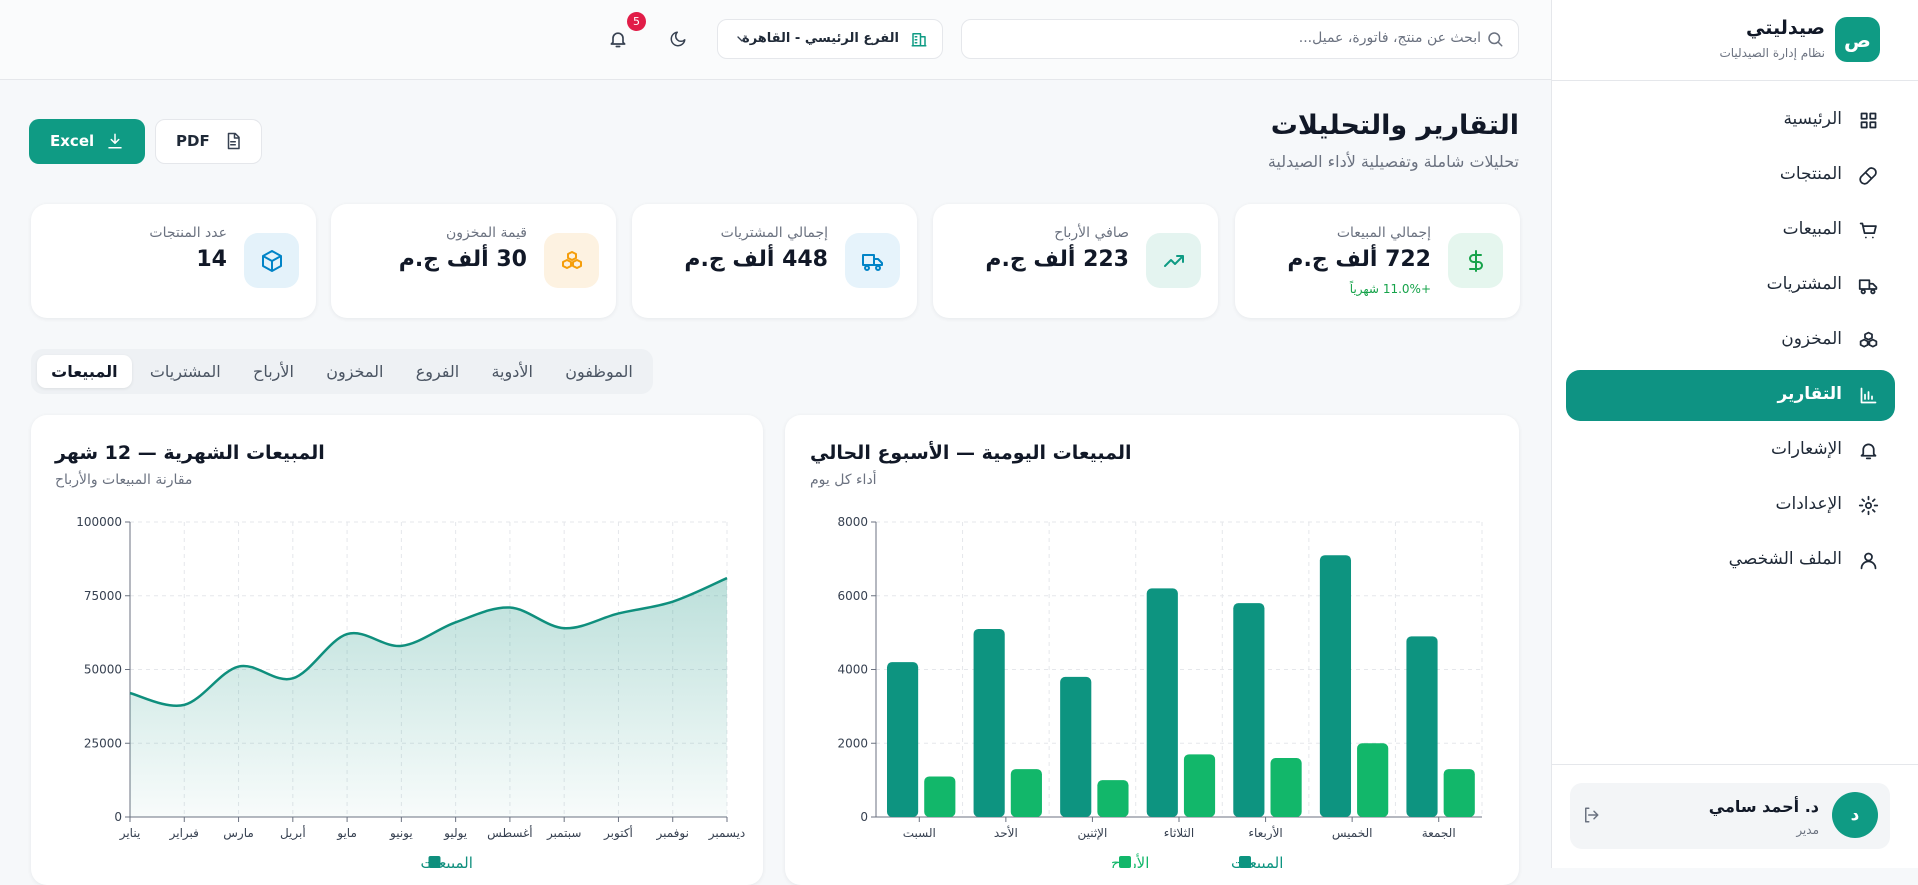  Describe the element at coordinates (636, 21) in the screenshot. I see `notification-badge: 5` at that location.